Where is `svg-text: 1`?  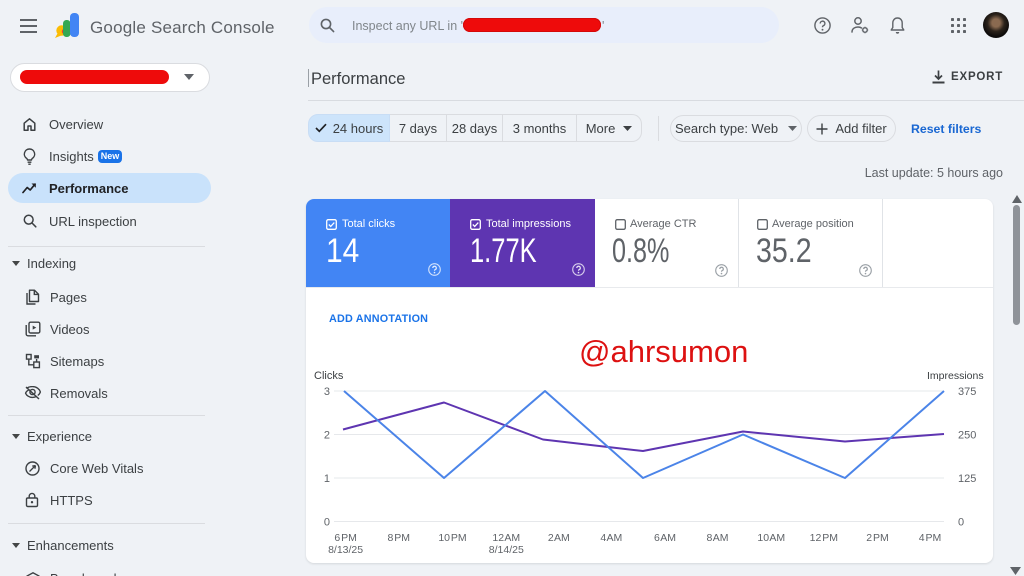 svg-text: 1 is located at coordinates (327, 479).